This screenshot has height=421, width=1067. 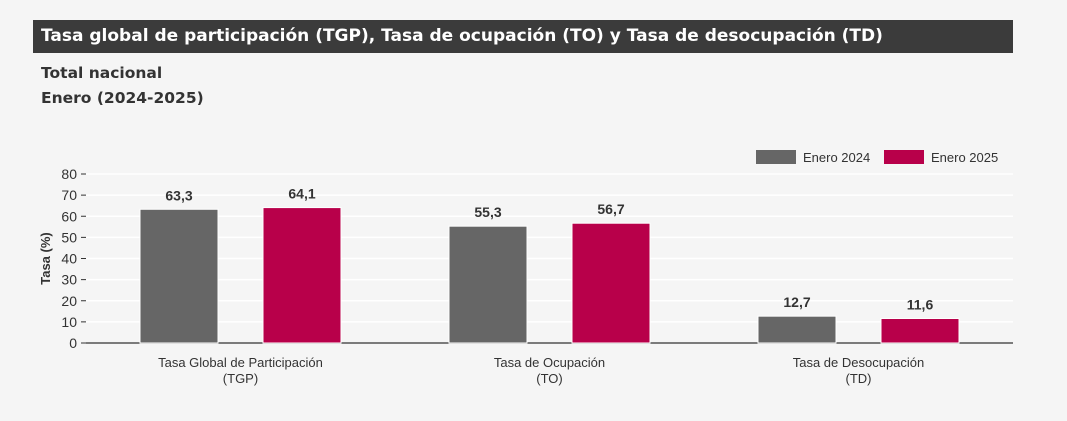 What do you see at coordinates (301, 194) in the screenshot?
I see `data-label: 64,1` at bounding box center [301, 194].